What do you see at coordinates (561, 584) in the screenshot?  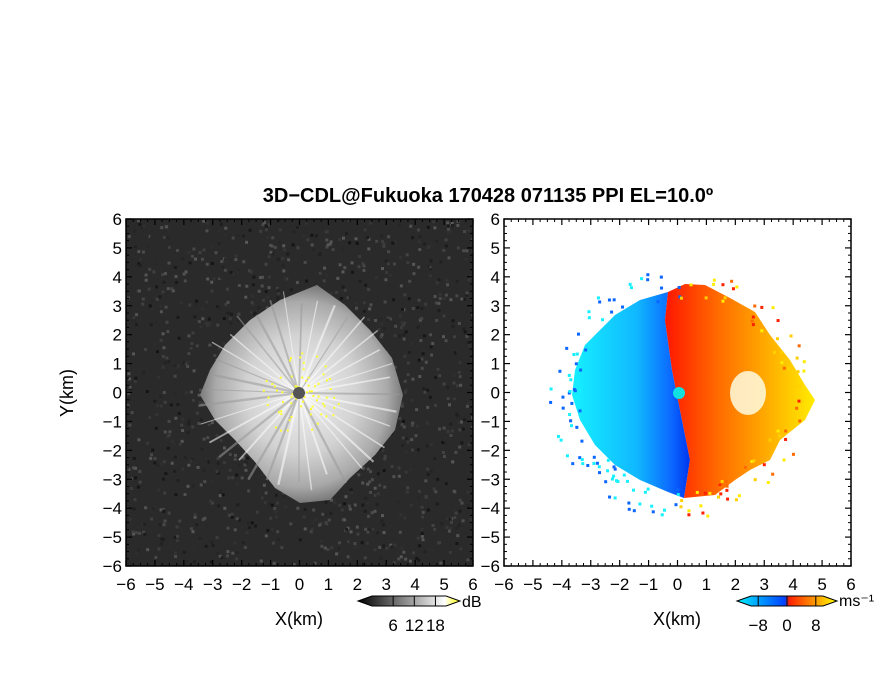 I see `x-tick-label: −4` at bounding box center [561, 584].